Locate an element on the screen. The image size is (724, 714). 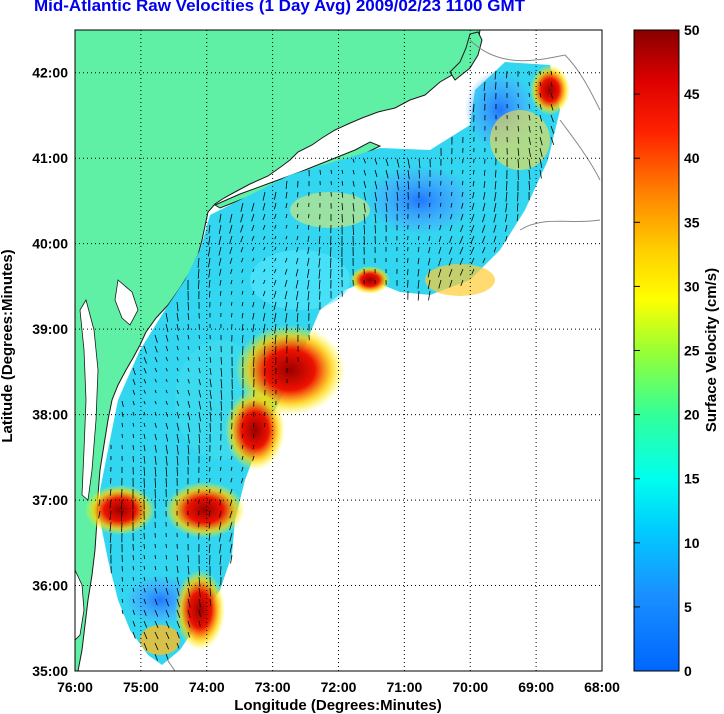
colorbar-tick-label: 35 is located at coordinates (692, 222).